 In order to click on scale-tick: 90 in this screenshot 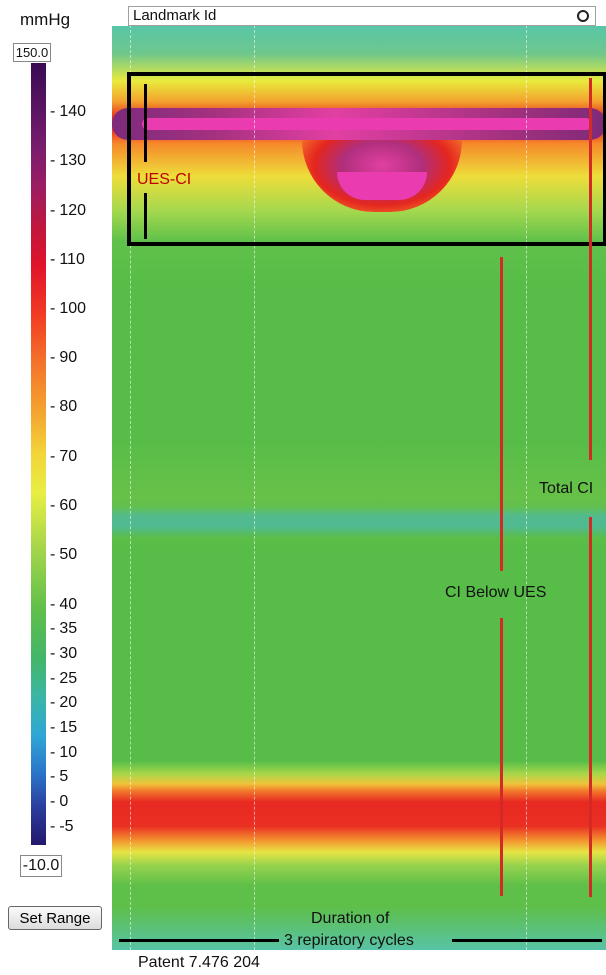, I will do `click(63, 358)`.